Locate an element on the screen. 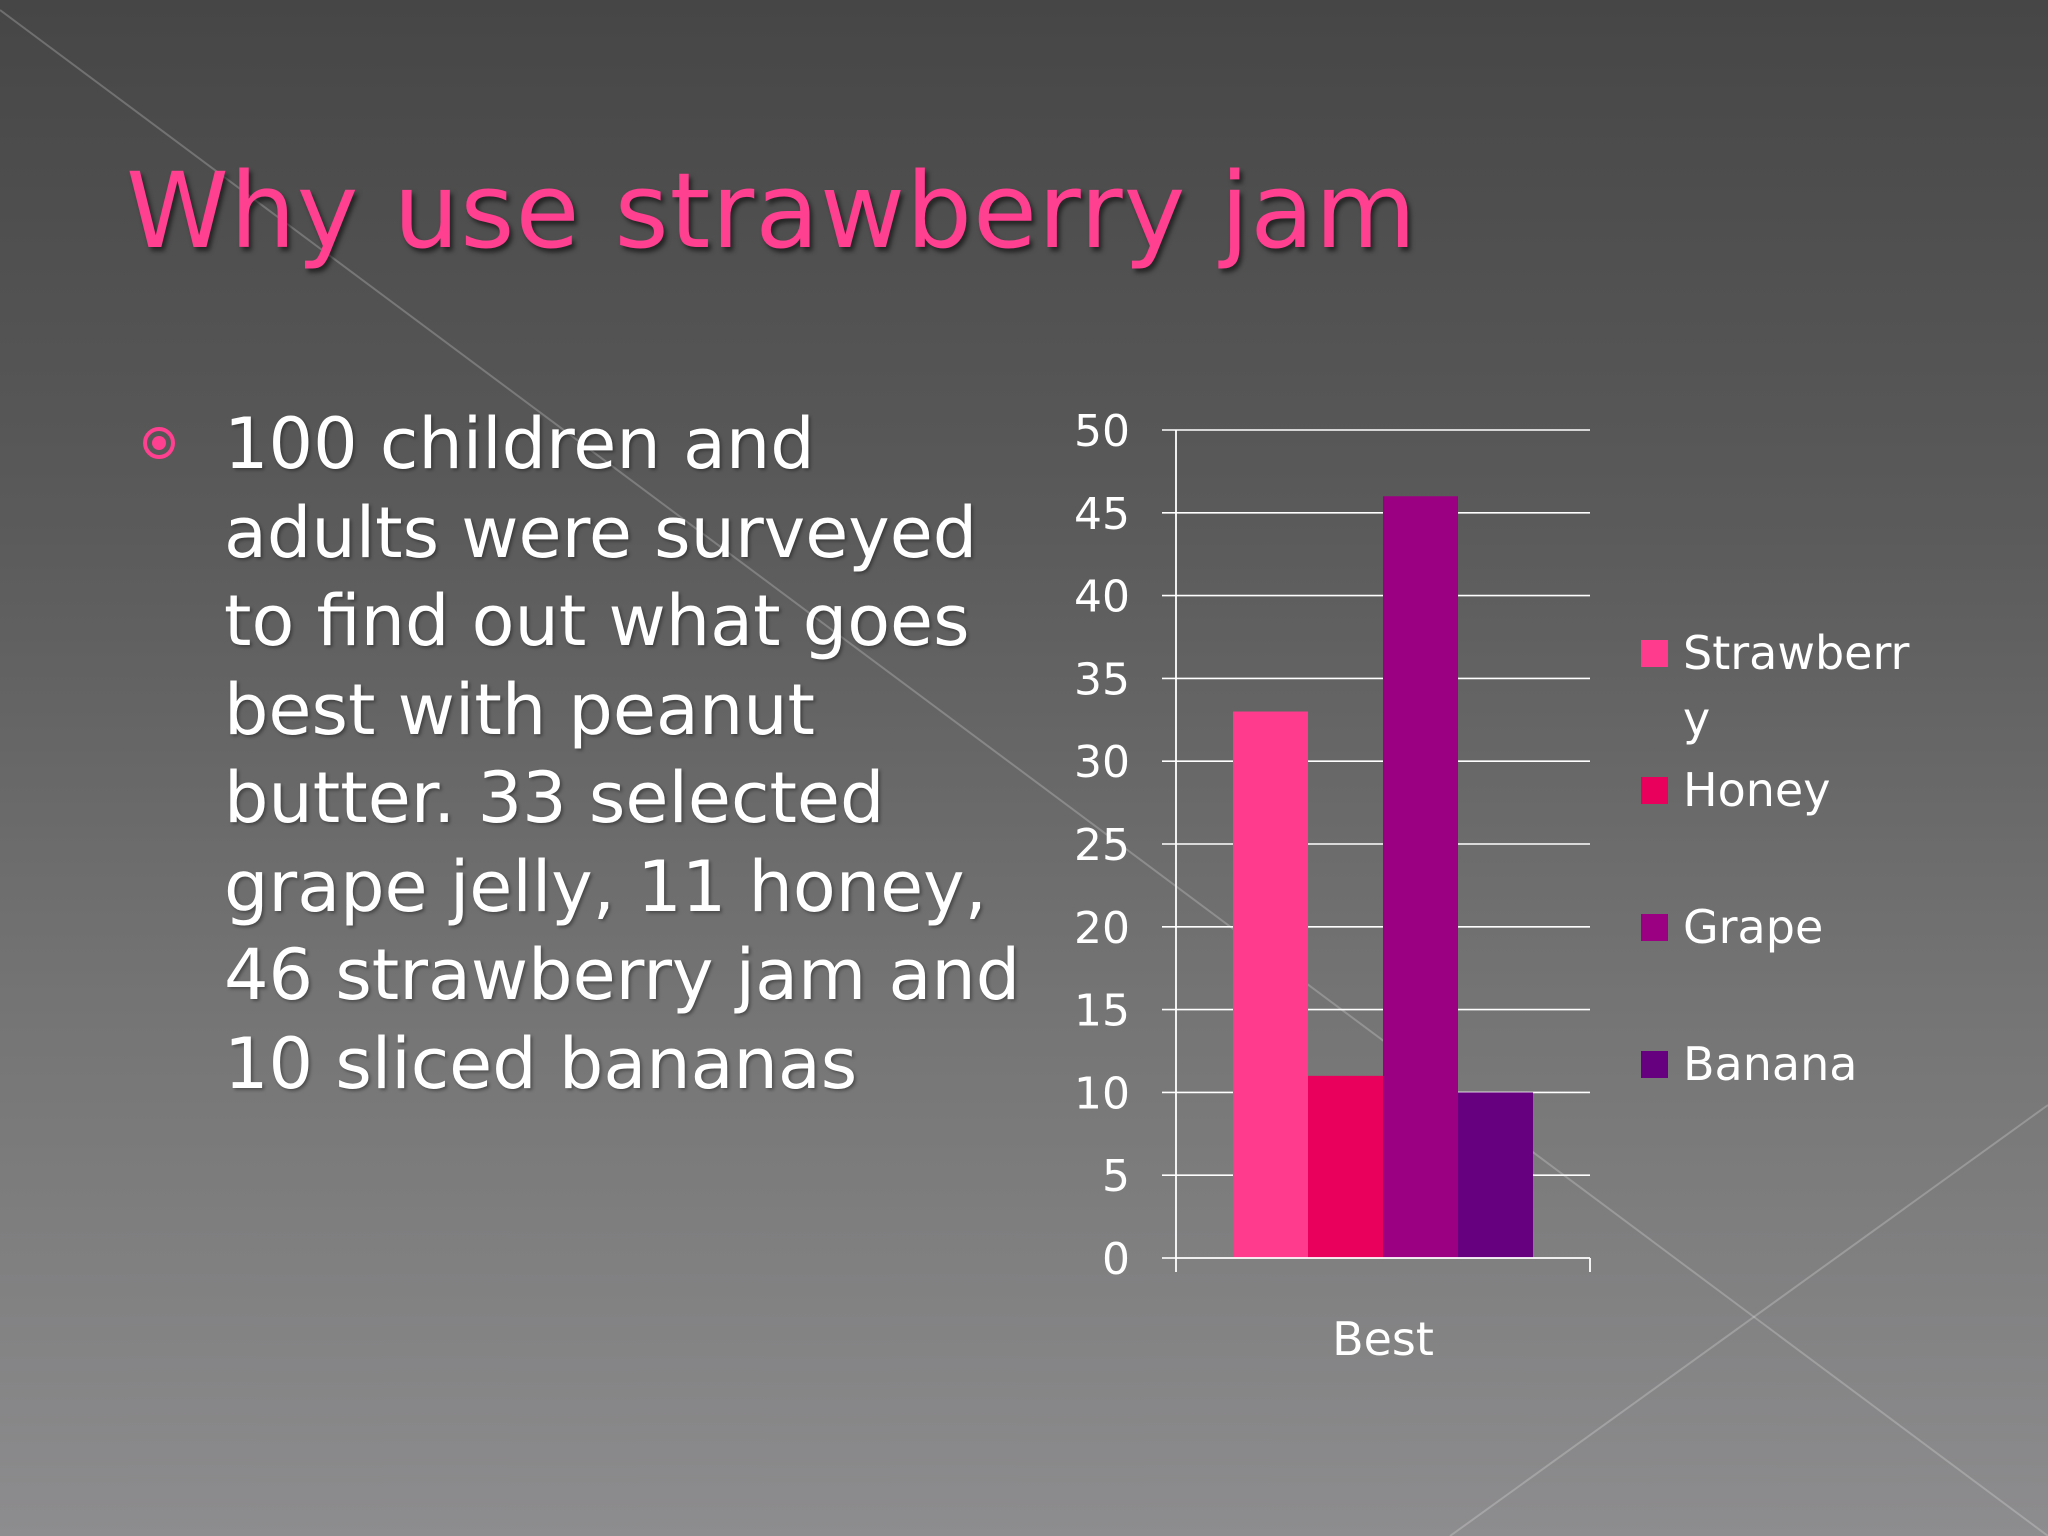 Image resolution: width=2048 pixels, height=1536 pixels. decoration-diagonal-line is located at coordinates (1748, 1320).